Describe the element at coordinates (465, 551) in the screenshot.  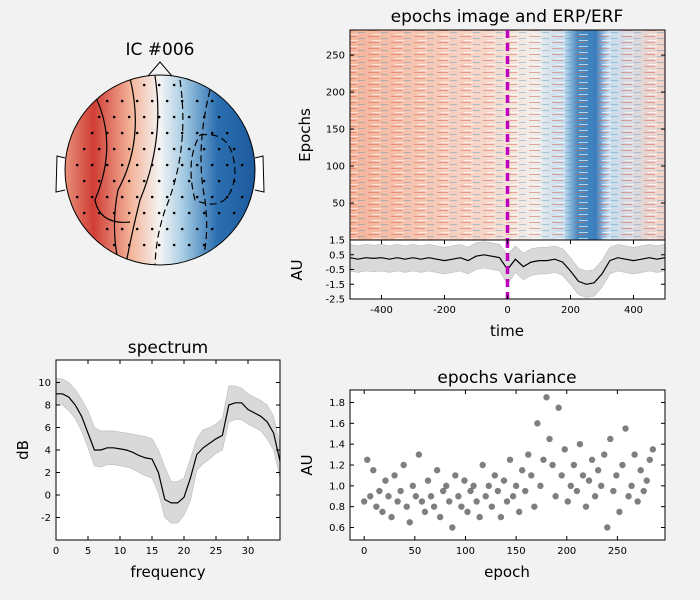
I see `x-tick-label: 100` at that location.